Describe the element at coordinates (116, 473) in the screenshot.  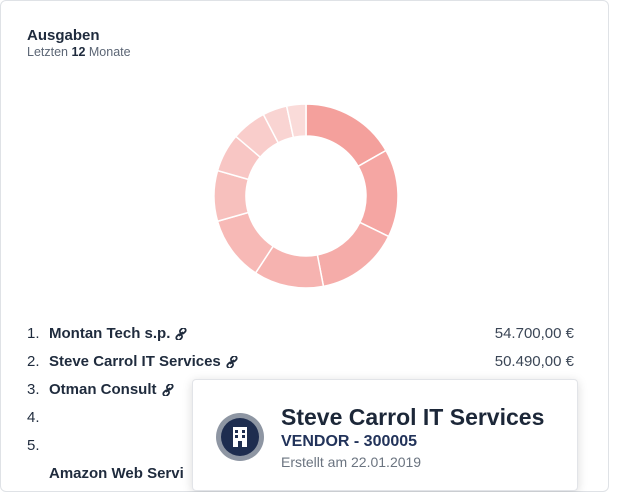
I see `vendor-name: Amazon Web Servi` at that location.